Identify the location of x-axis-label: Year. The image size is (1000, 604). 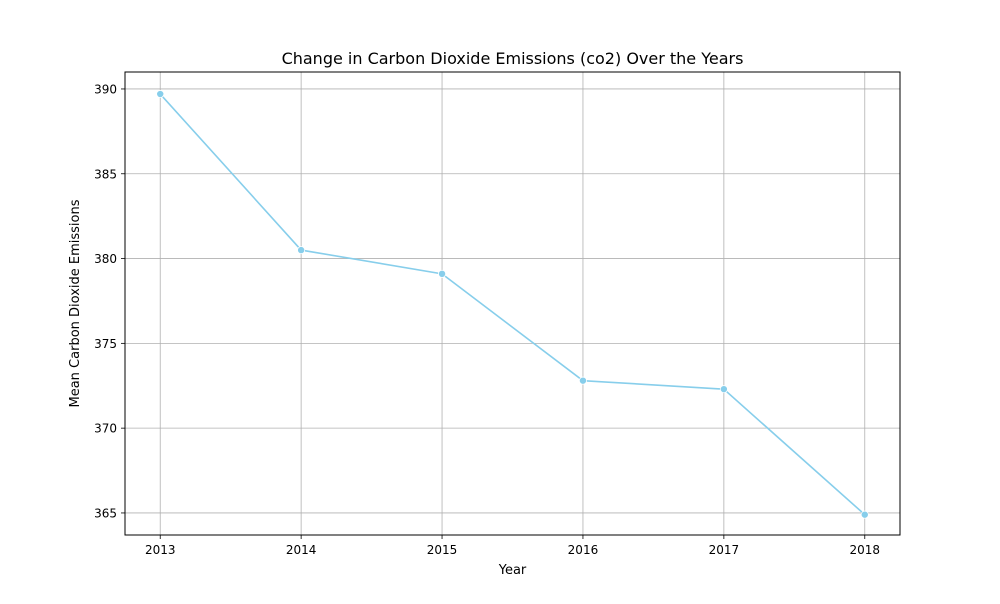
(512, 570).